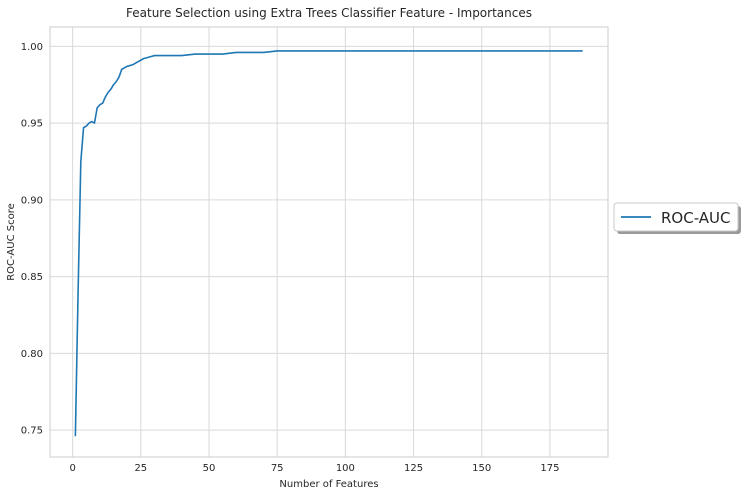 The image size is (744, 496). Describe the element at coordinates (314, 468) in the screenshot. I see `x-tick-labels: 0 25 50 75 100 125 150 175` at that location.